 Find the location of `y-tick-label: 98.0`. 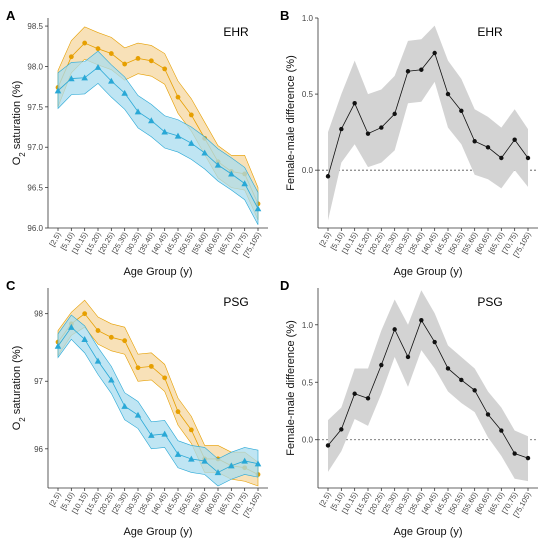

y-tick-label: 98.0 is located at coordinates (35, 66).